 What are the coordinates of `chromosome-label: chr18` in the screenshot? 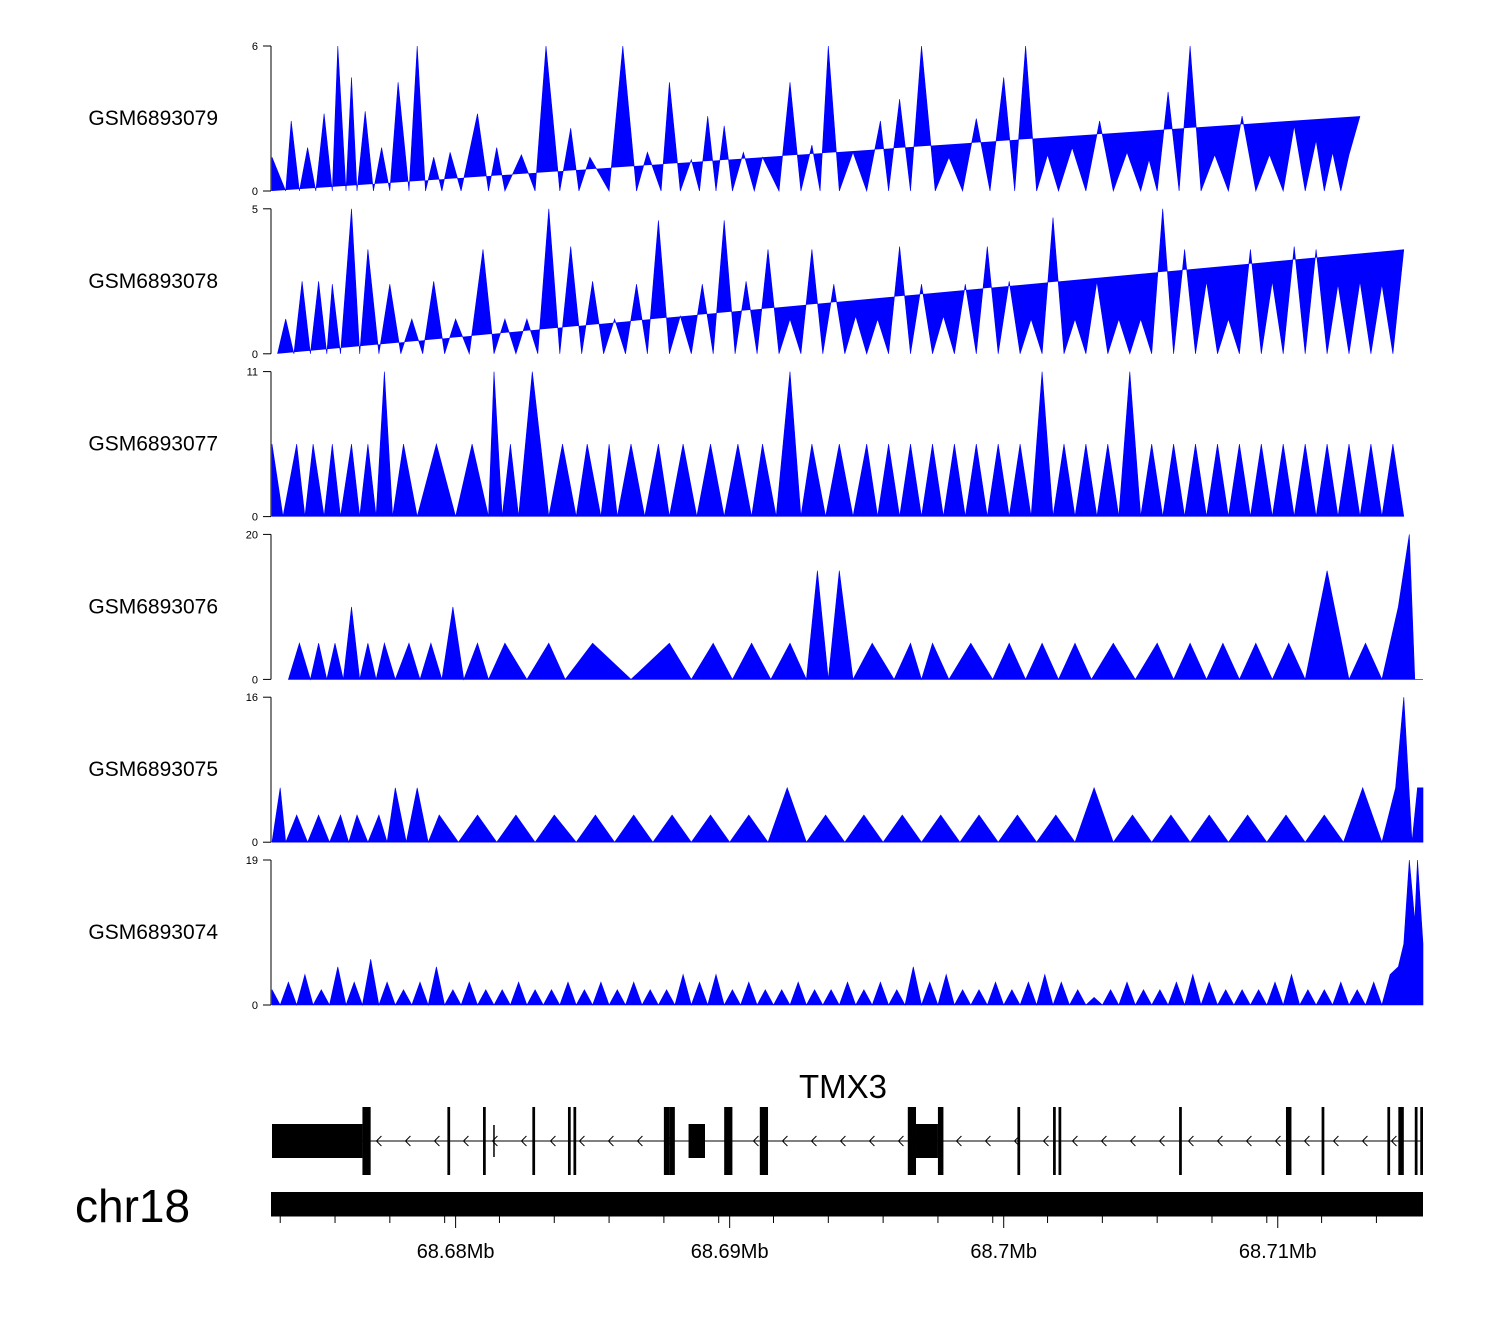 It's located at (132, 1206).